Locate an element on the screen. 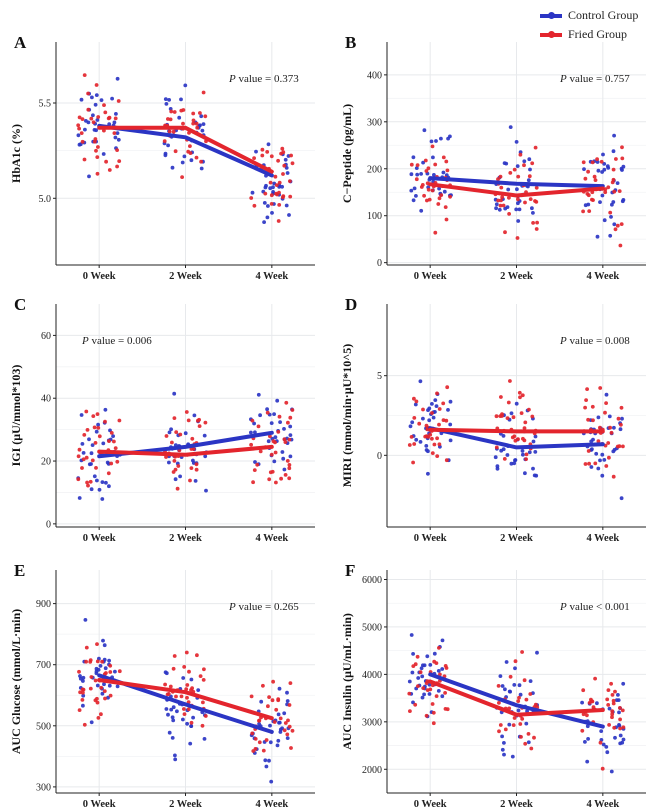 The height and width of the screenshot is (812, 658). panel-letter: C is located at coordinates (20, 304).